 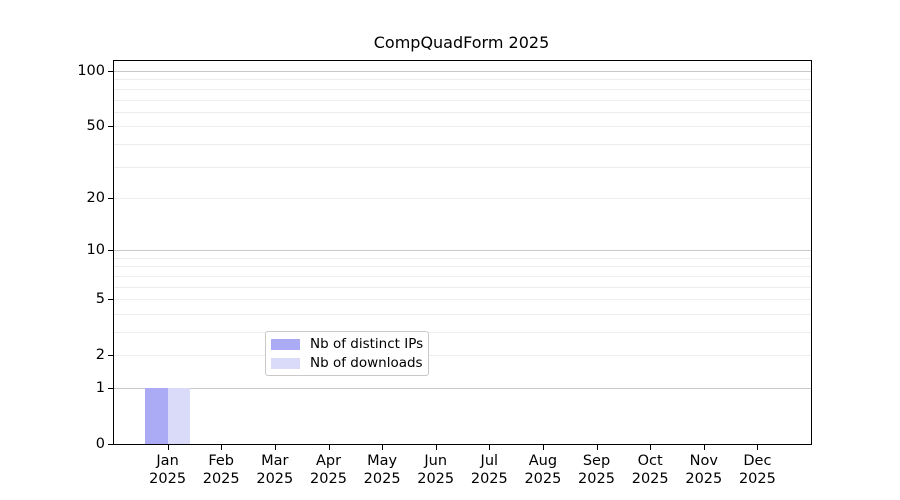 I want to click on y-tick-label: 20, so click(x=95, y=197).